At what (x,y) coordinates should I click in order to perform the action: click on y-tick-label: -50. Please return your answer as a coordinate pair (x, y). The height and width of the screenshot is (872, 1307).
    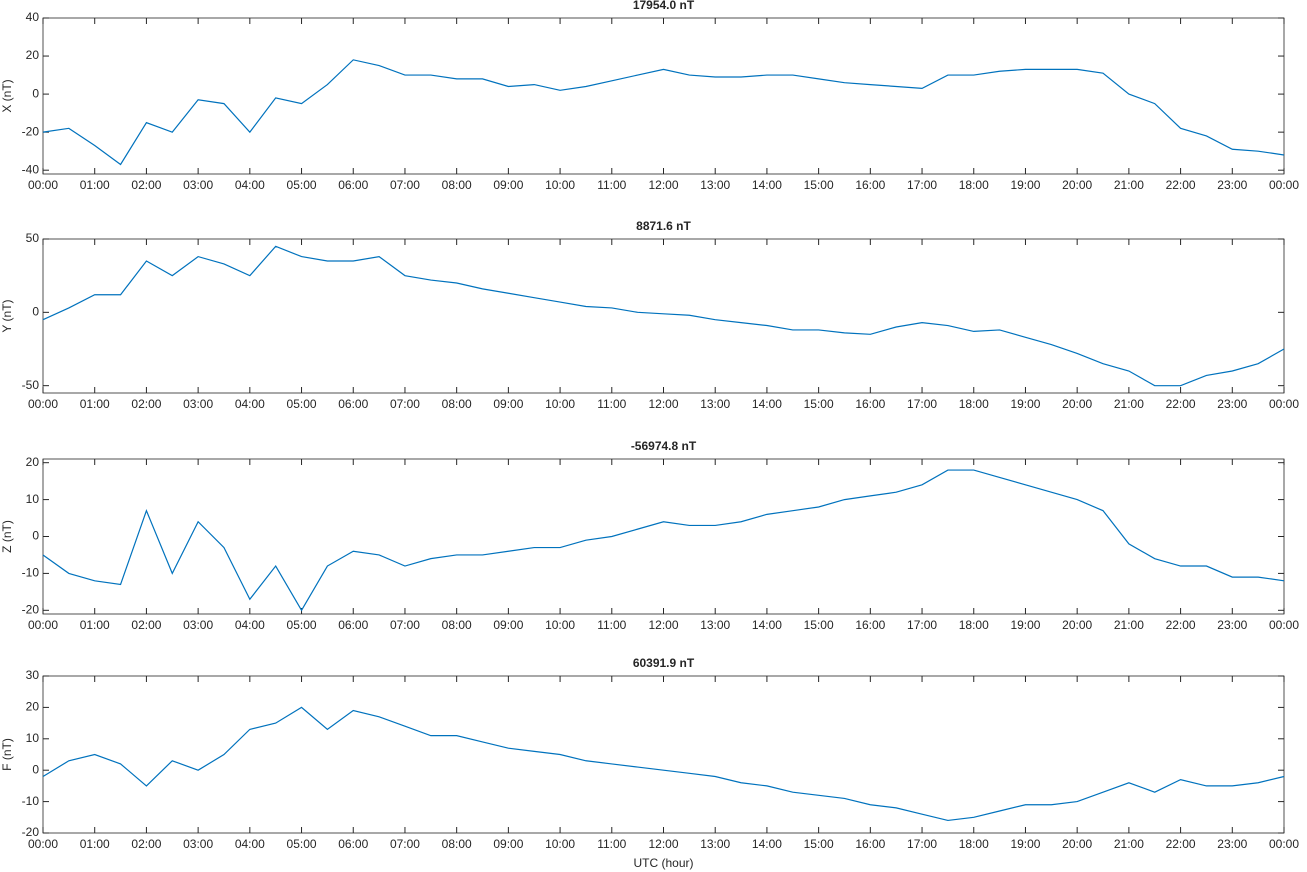
    Looking at the image, I should click on (31, 385).